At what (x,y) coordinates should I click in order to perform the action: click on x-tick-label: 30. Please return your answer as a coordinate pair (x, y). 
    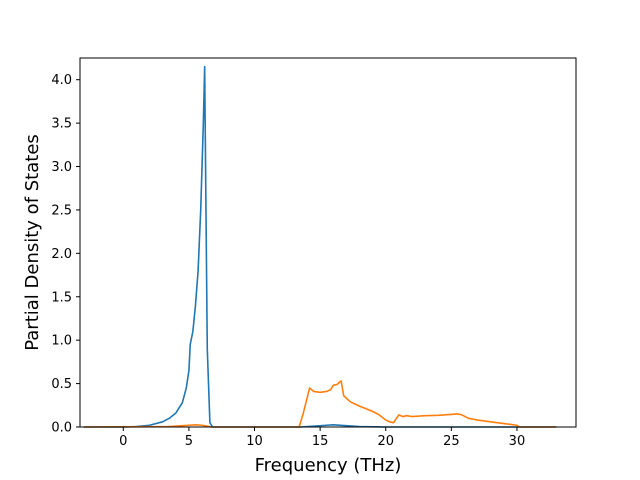
    Looking at the image, I should click on (517, 441).